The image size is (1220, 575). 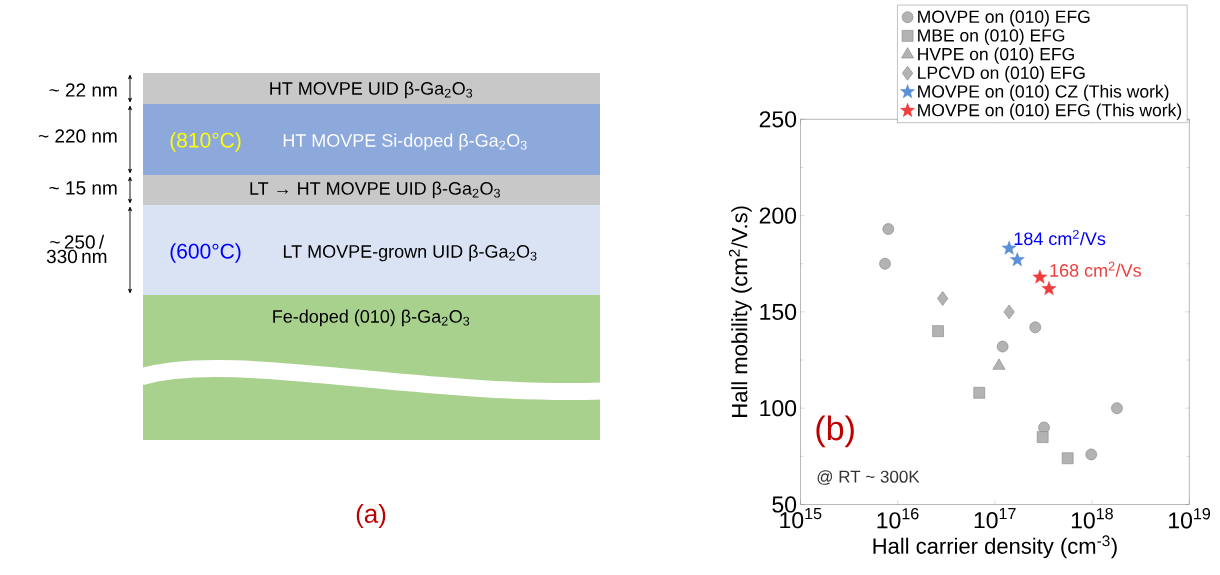 What do you see at coordinates (778, 215) in the screenshot?
I see `y-tick-label: 200` at bounding box center [778, 215].